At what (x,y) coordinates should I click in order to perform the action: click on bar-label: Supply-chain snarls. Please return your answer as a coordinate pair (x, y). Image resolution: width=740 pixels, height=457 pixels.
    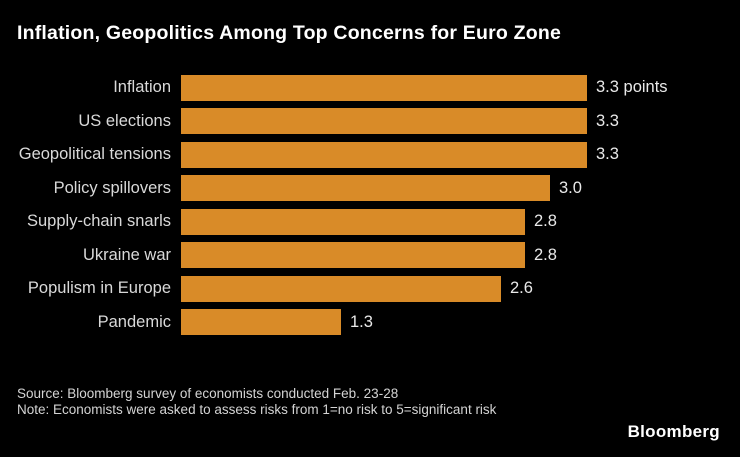
    Looking at the image, I should click on (99, 221).